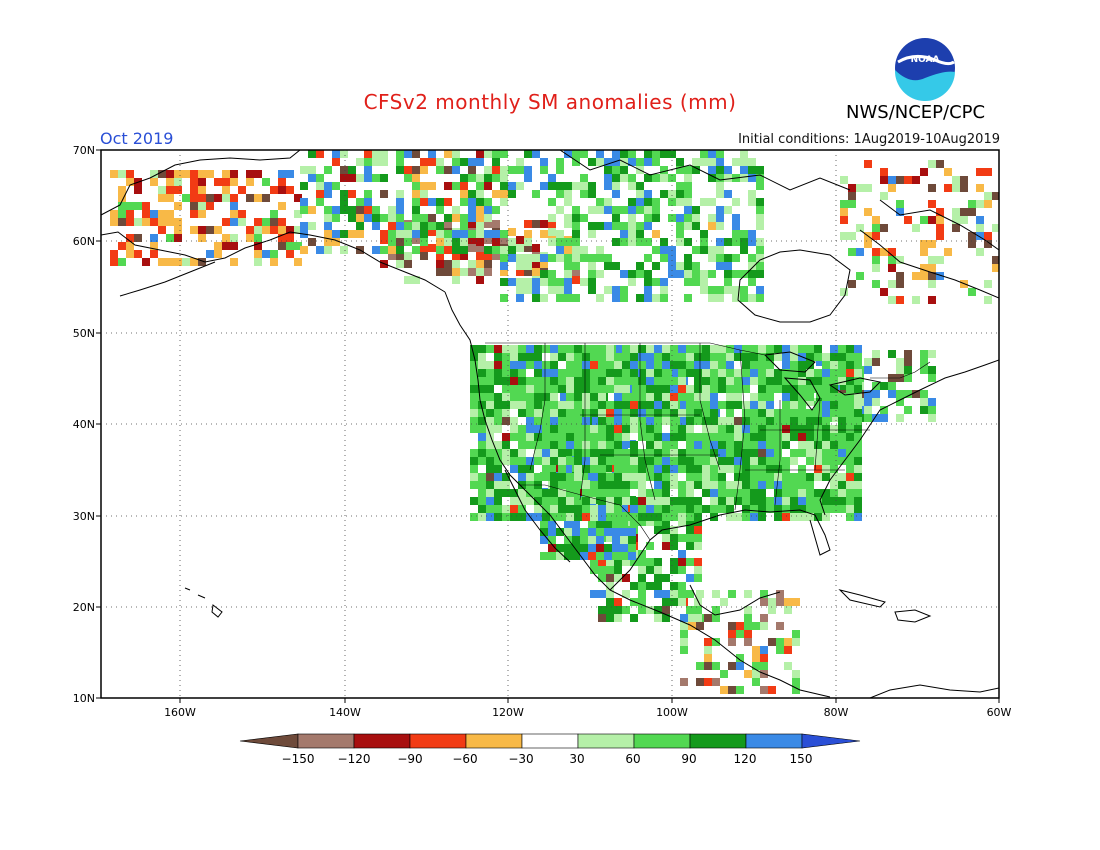  I want to click on logo-text: NOAA, so click(925, 60).